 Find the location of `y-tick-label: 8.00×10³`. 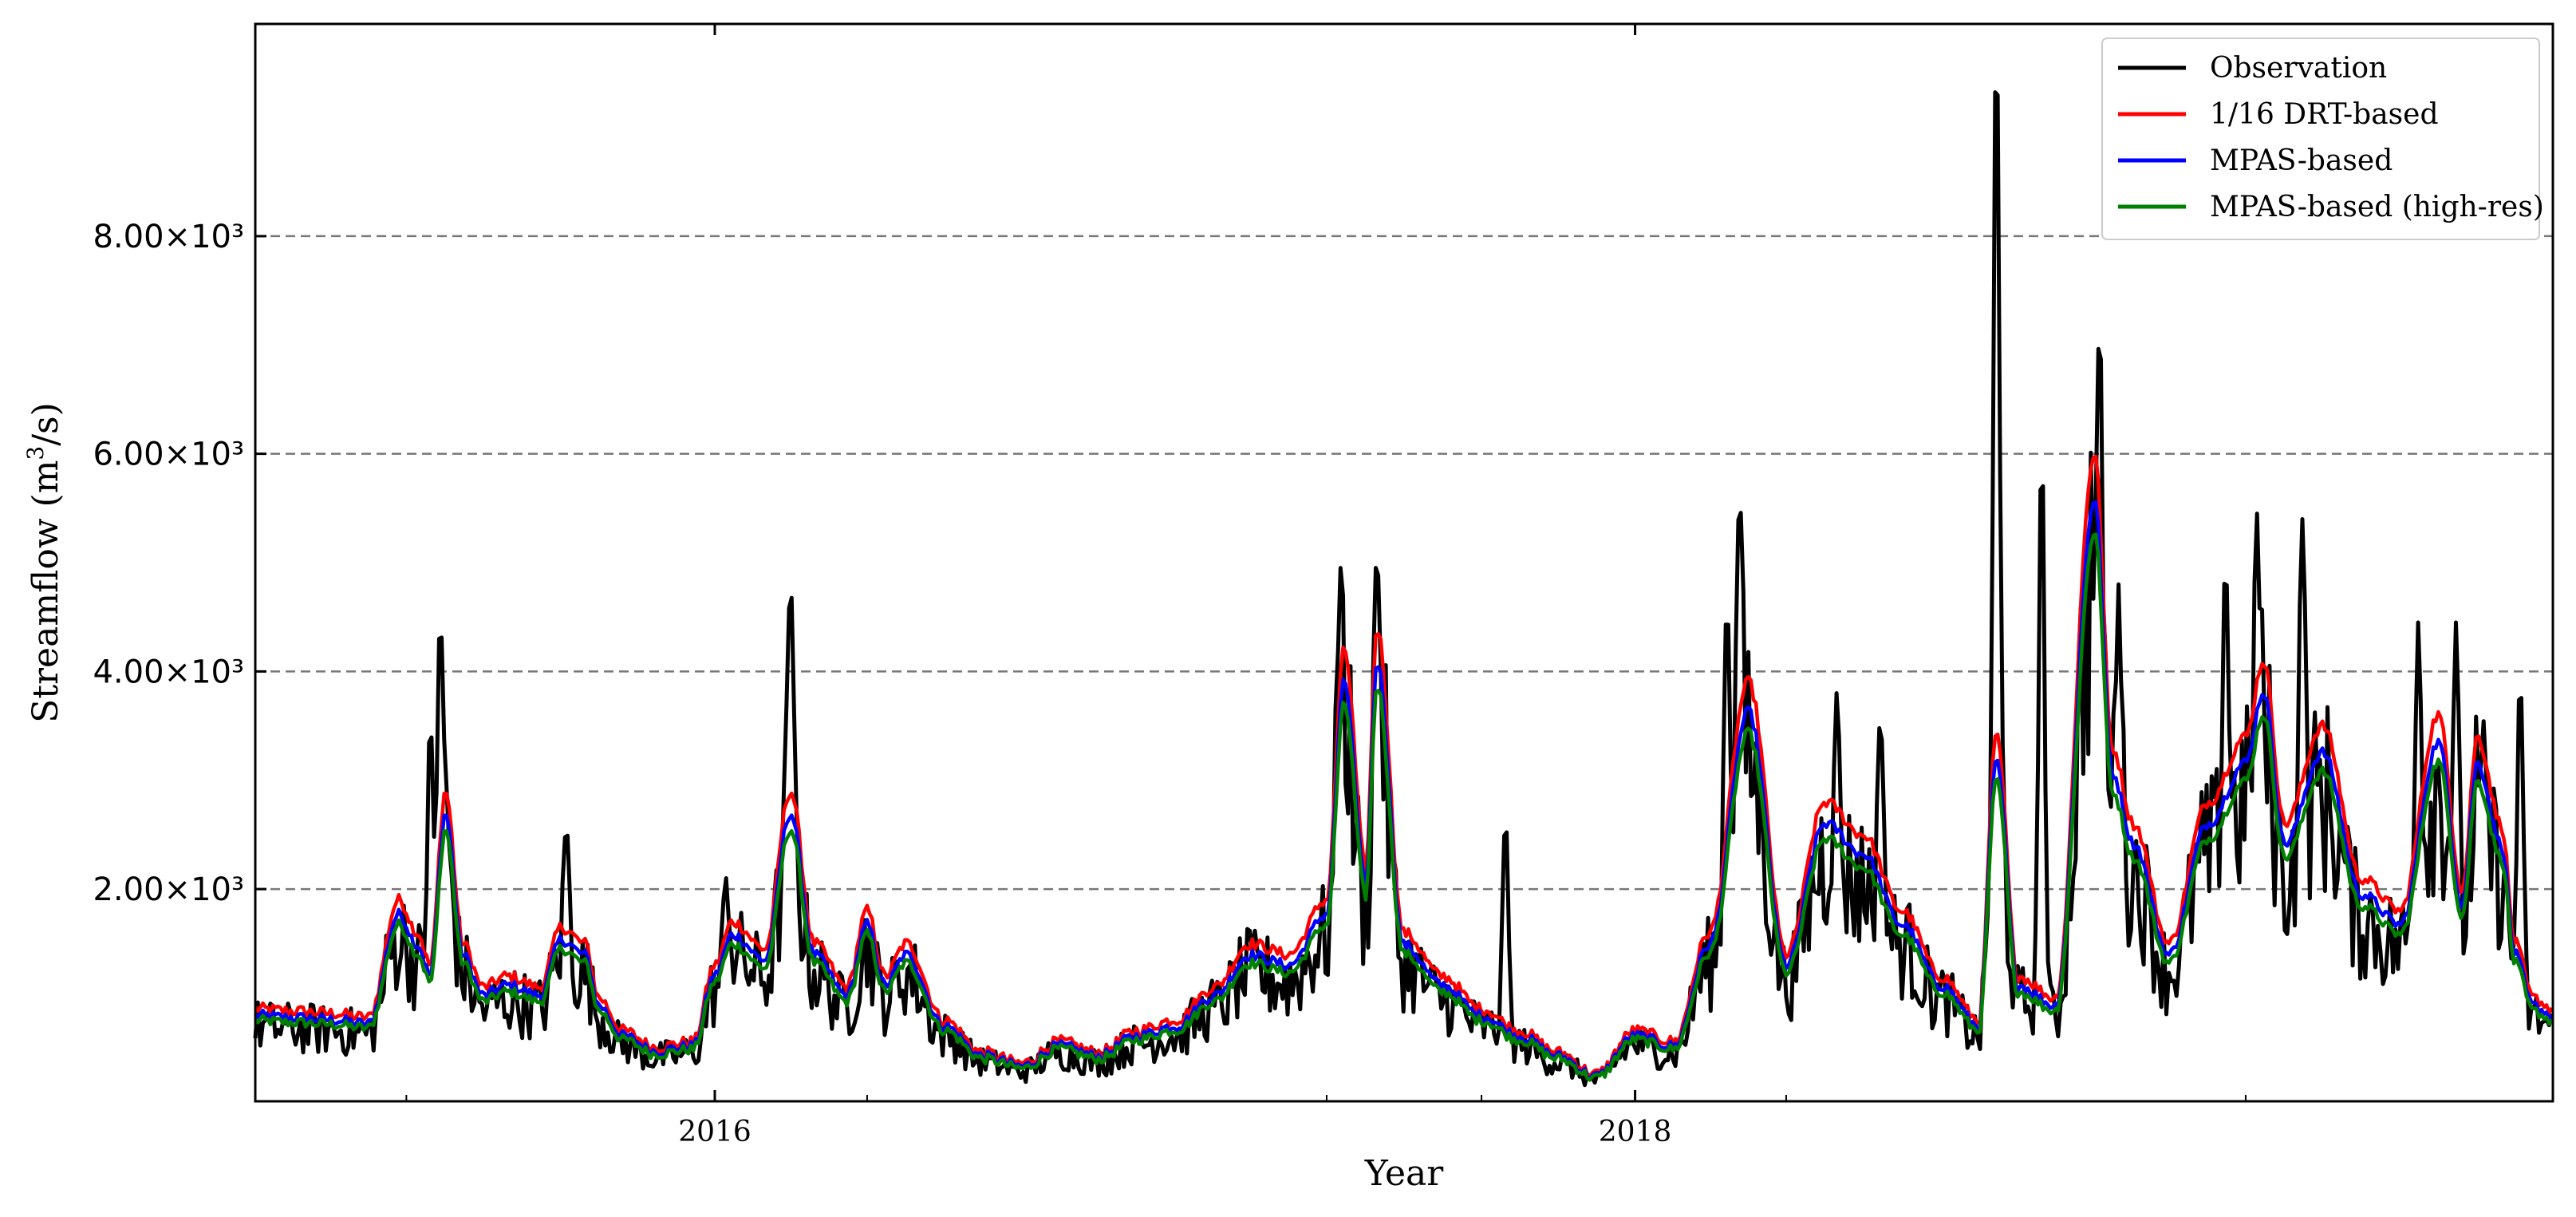

y-tick-label: 8.00×10³ is located at coordinates (169, 237).